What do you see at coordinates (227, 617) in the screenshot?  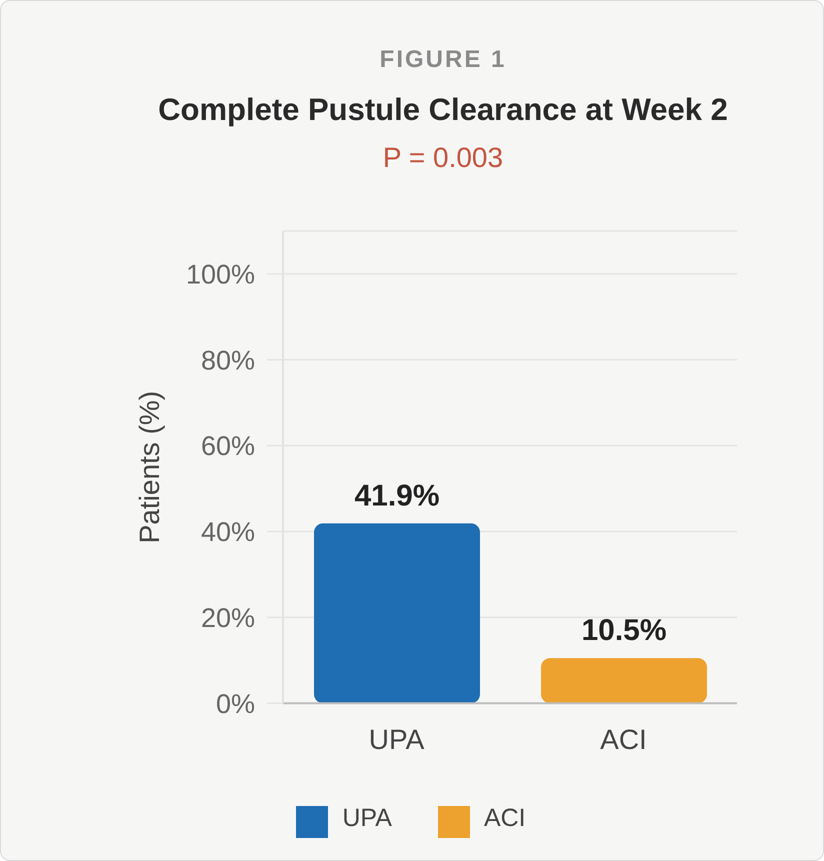 I see `y-tick-label: 20%` at bounding box center [227, 617].